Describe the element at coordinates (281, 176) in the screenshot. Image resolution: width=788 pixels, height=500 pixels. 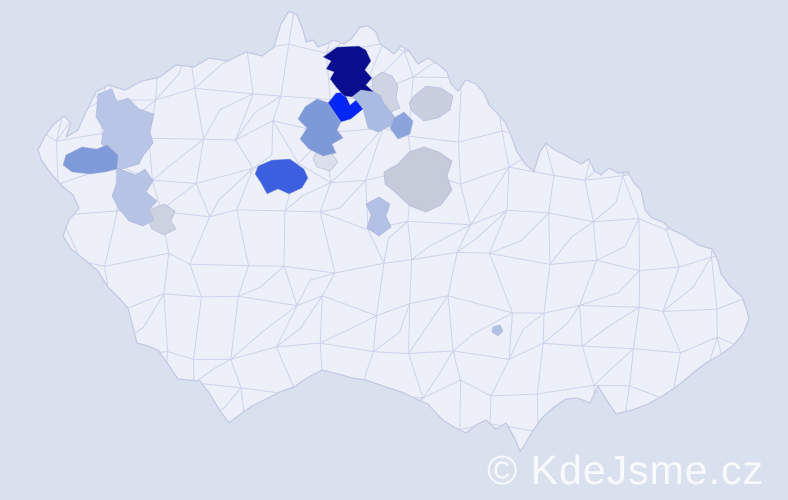
I see `district-region-praha` at that location.